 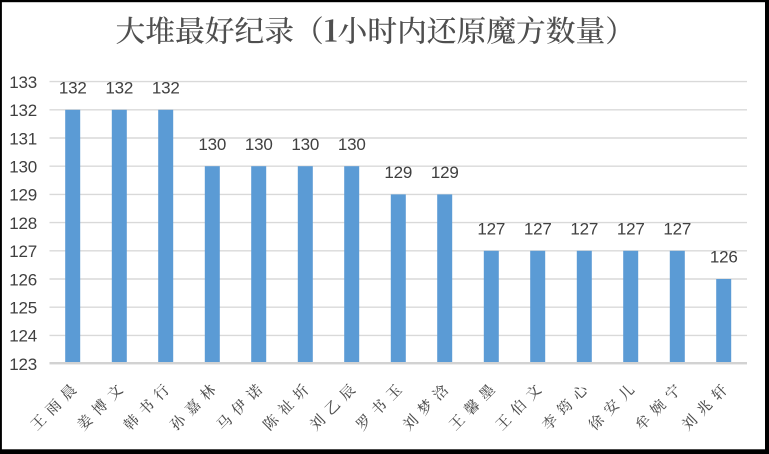 I want to click on svg-text: 128, so click(x=23, y=223).